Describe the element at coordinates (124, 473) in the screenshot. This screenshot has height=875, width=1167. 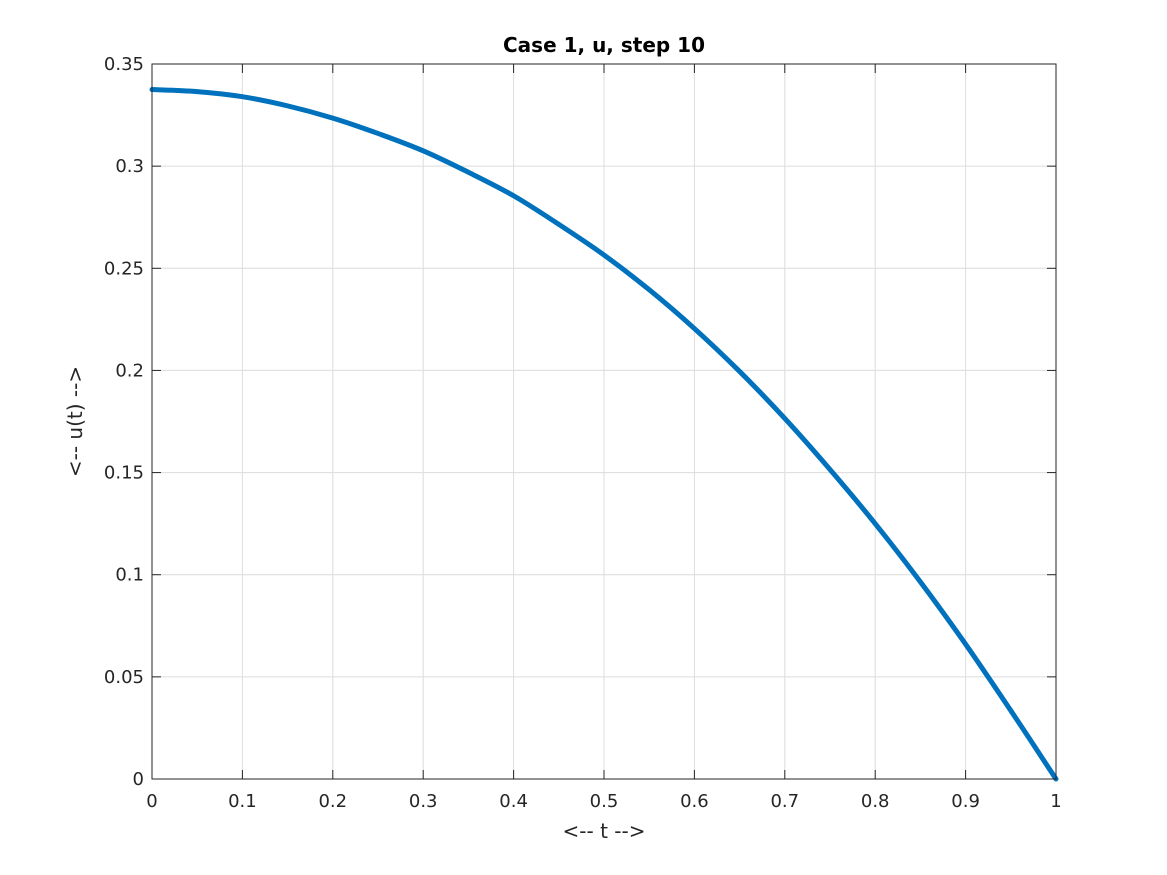
I see `y-tick-label: 0.15` at that location.